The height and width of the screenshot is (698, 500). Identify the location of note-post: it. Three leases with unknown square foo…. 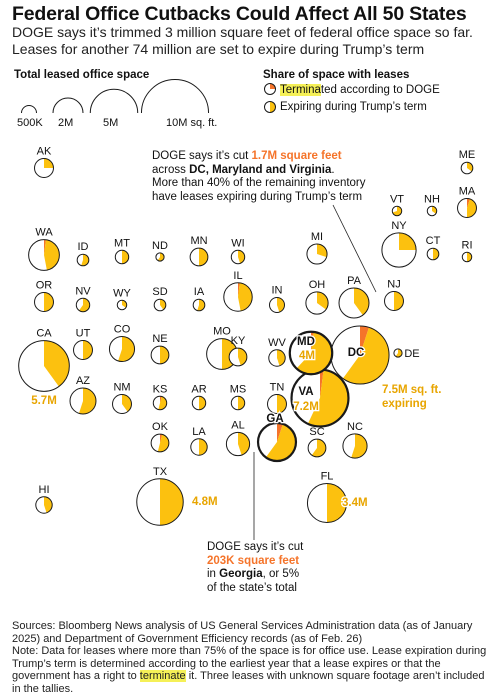
(248, 682).